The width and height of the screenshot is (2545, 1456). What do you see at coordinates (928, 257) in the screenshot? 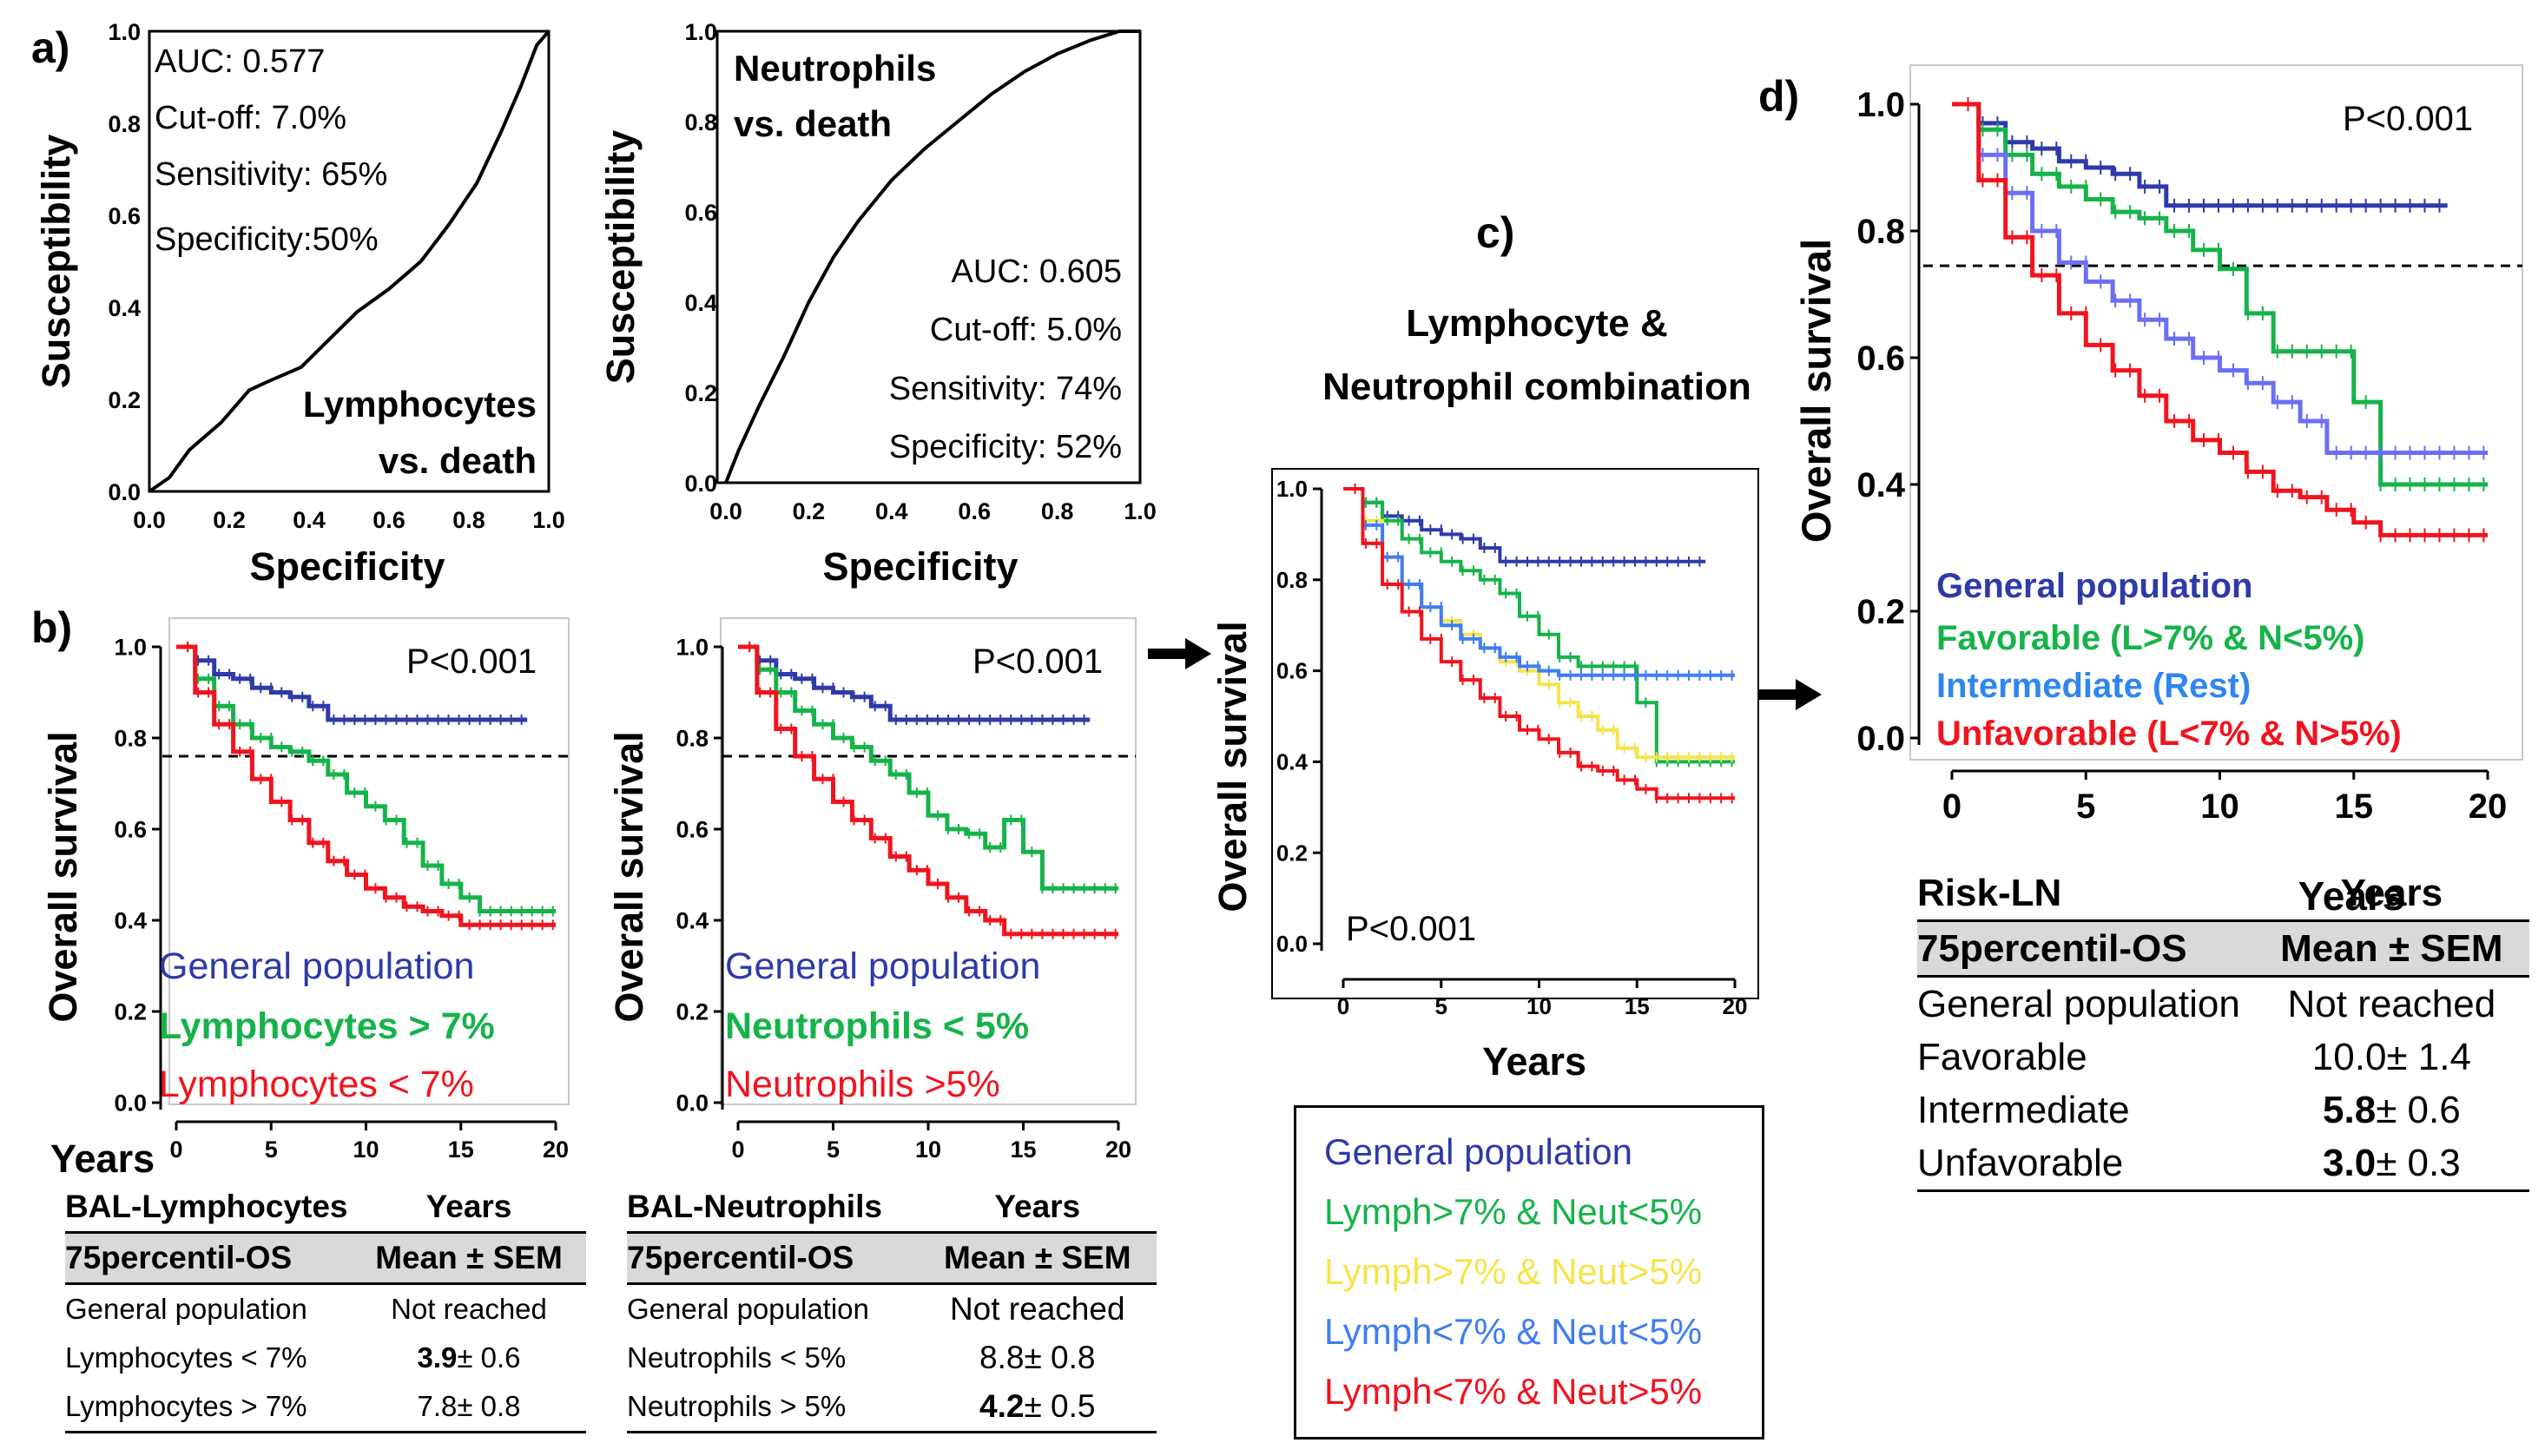
I see `roc-neut-frame` at bounding box center [928, 257].